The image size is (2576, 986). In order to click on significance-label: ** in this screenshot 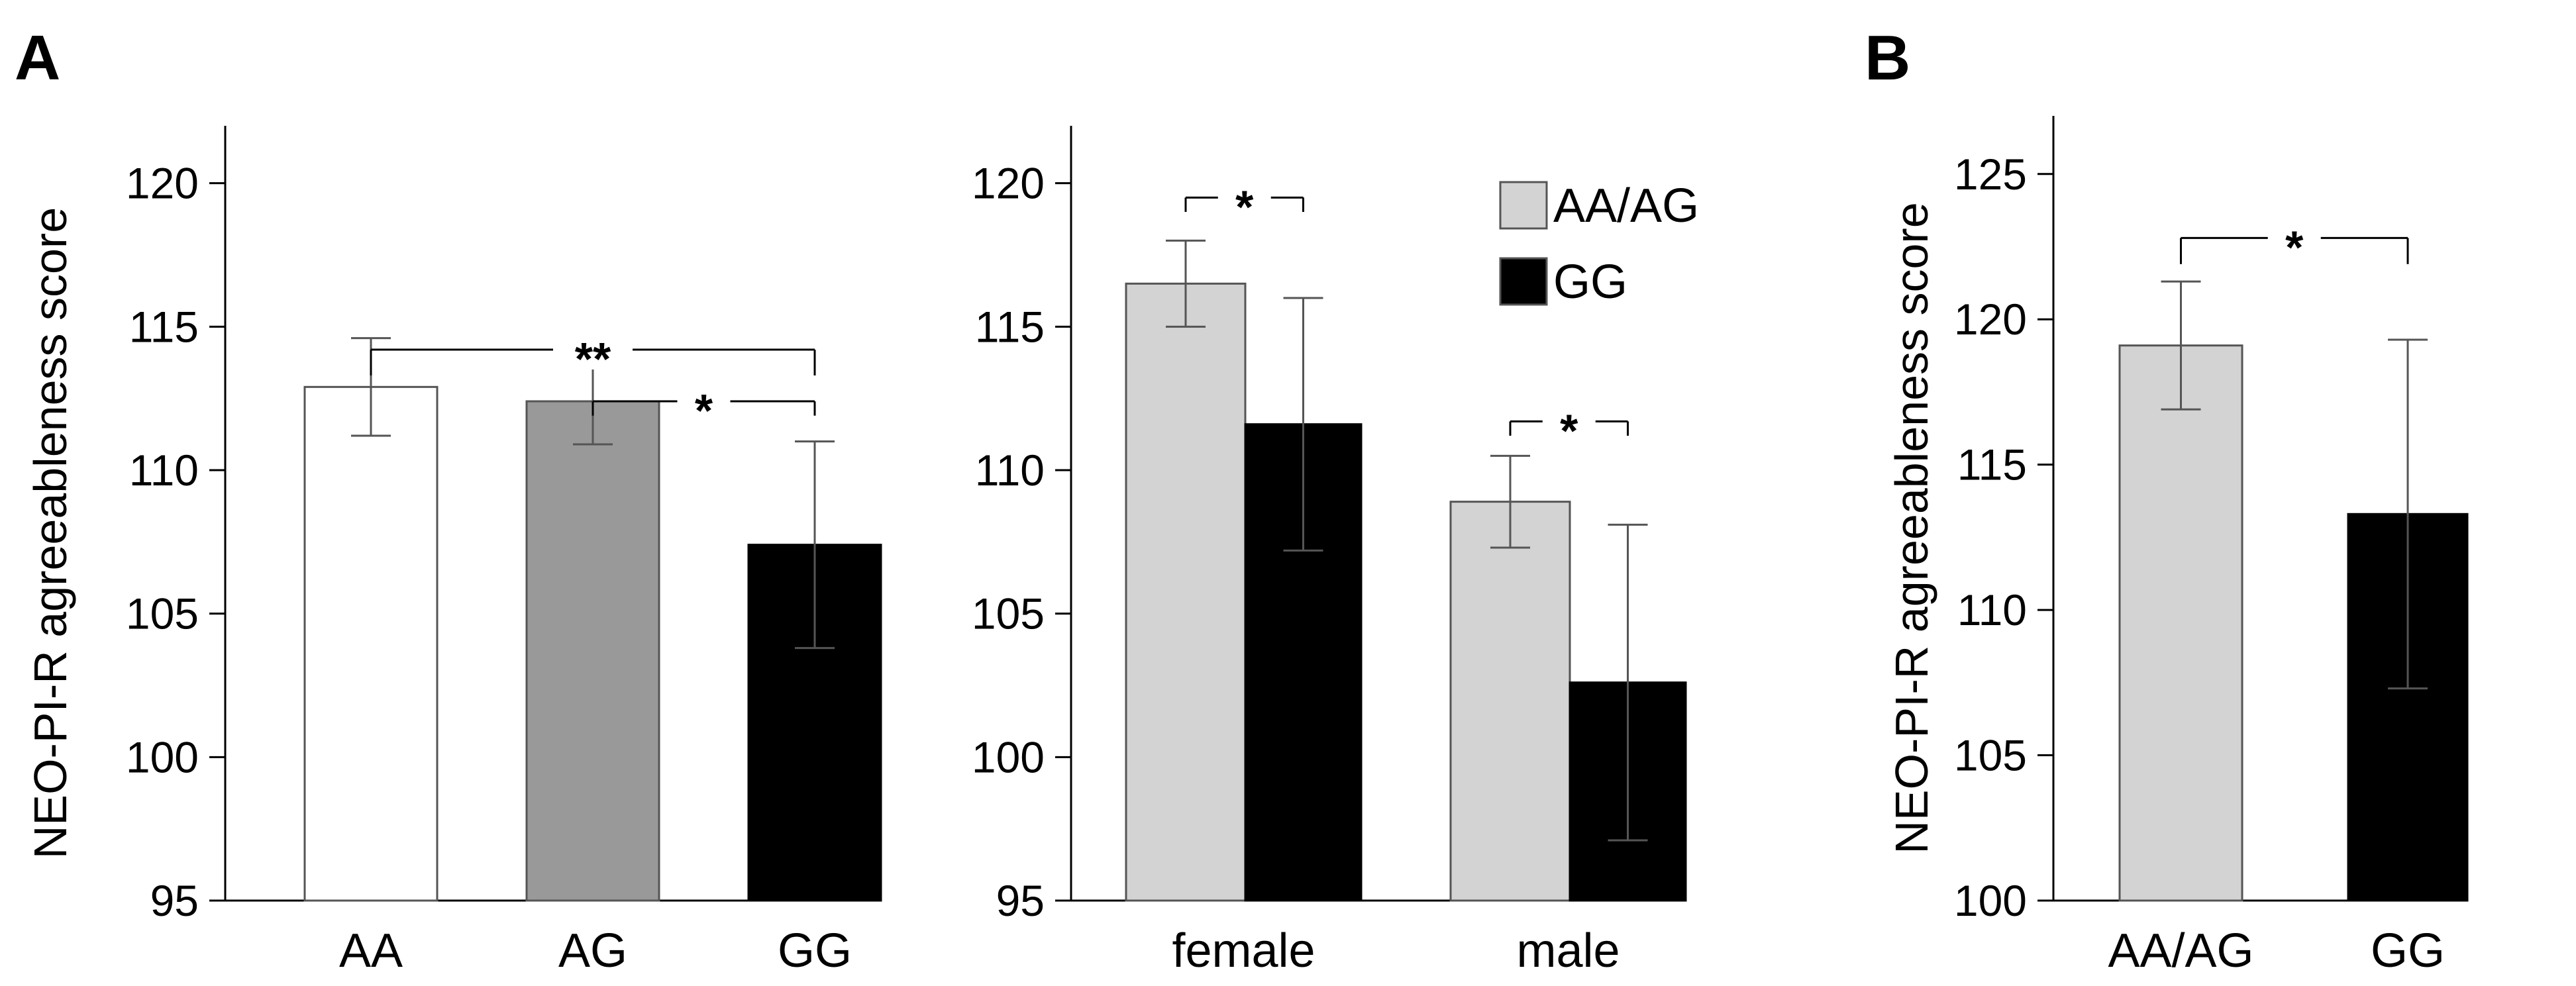, I will do `click(593, 359)`.